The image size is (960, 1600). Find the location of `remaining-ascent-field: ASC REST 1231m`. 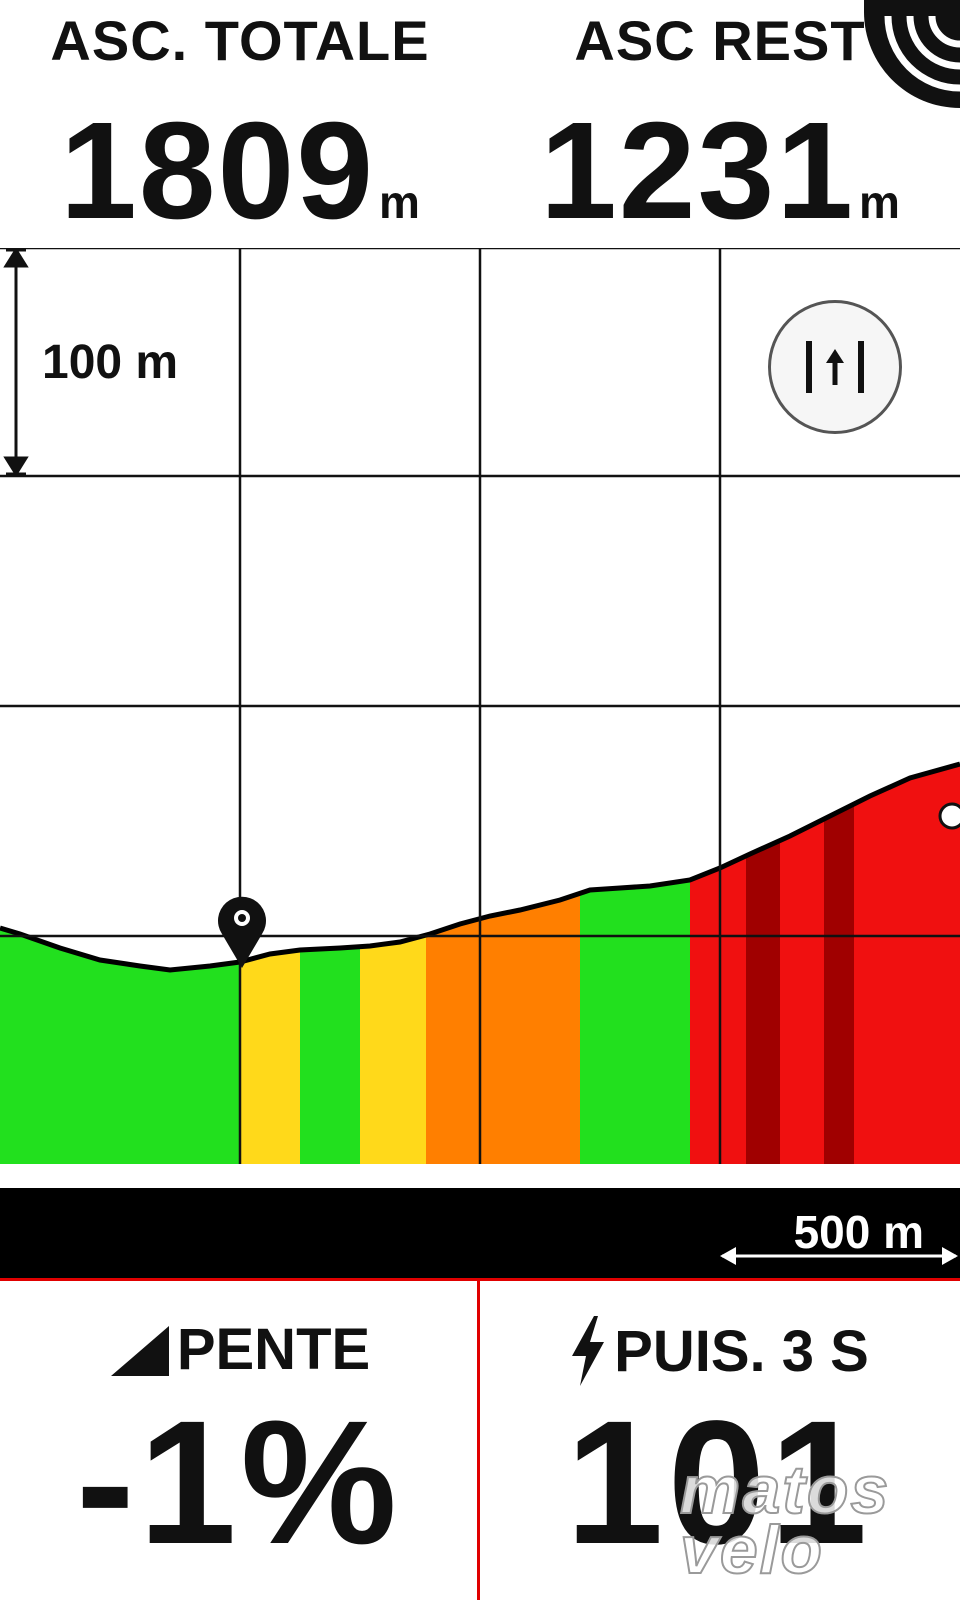

remaining-ascent-field: ASC REST 1231m is located at coordinates (720, 124).